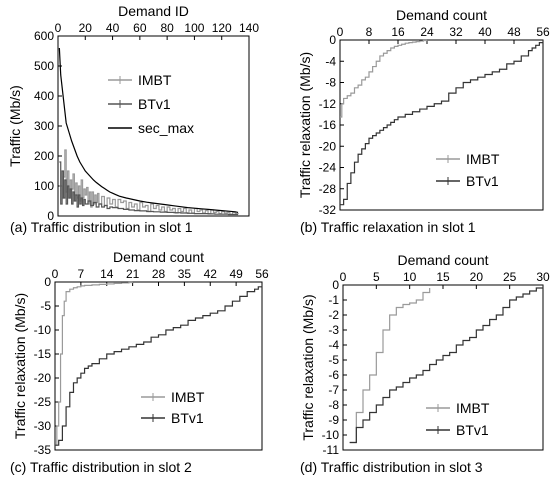 This screenshot has height=486, width=550. I want to click on y-tick-label: 300, so click(44, 126).